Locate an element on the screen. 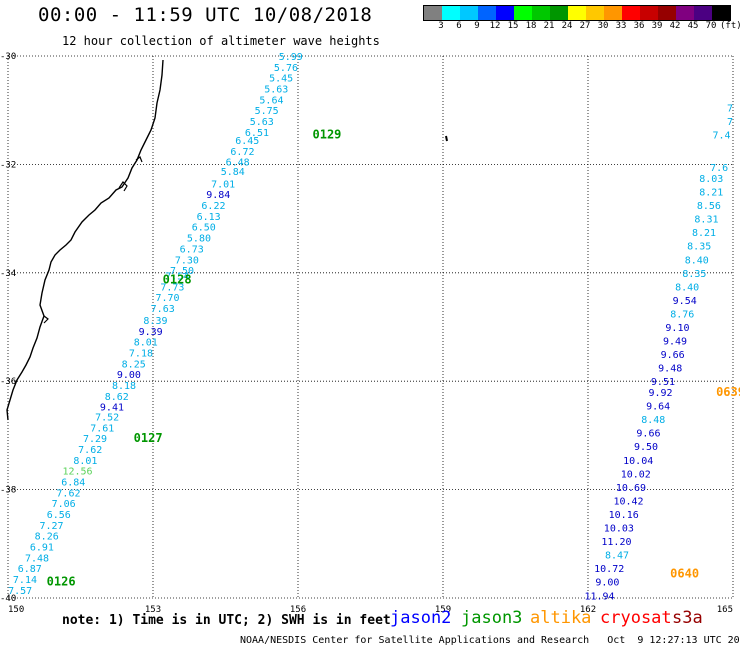 This screenshot has height=650, width=740. pass-number-label: 0128 is located at coordinates (177, 279).